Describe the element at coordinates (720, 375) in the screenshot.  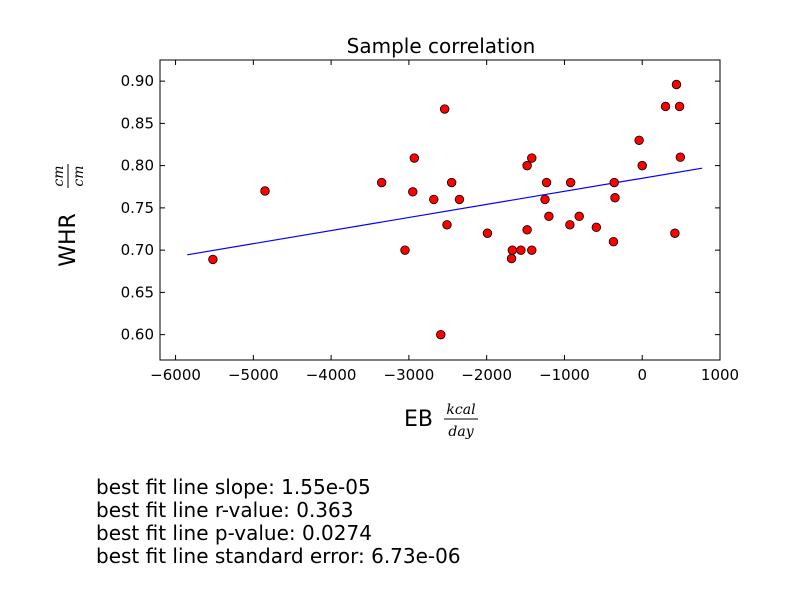
I see `x-tick-label: 1000` at that location.